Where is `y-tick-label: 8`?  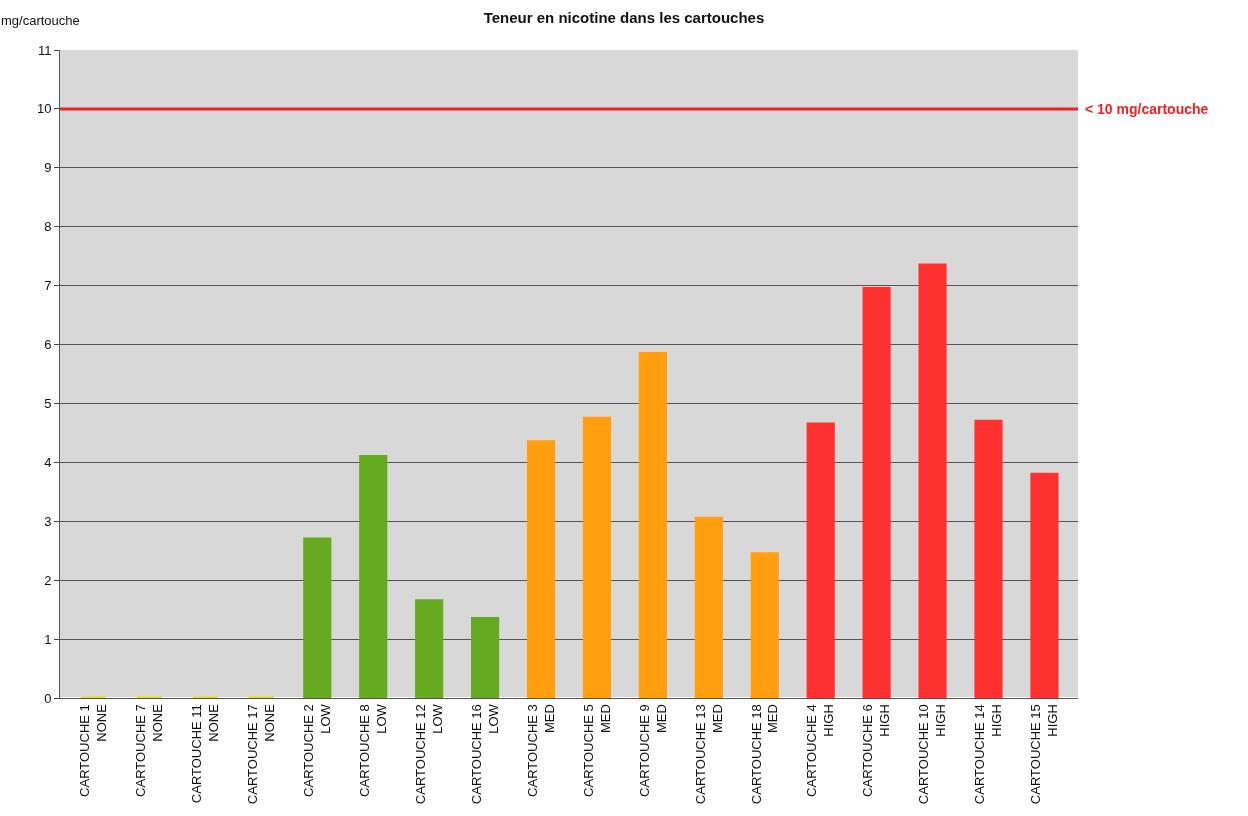 y-tick-label: 8 is located at coordinates (48, 227).